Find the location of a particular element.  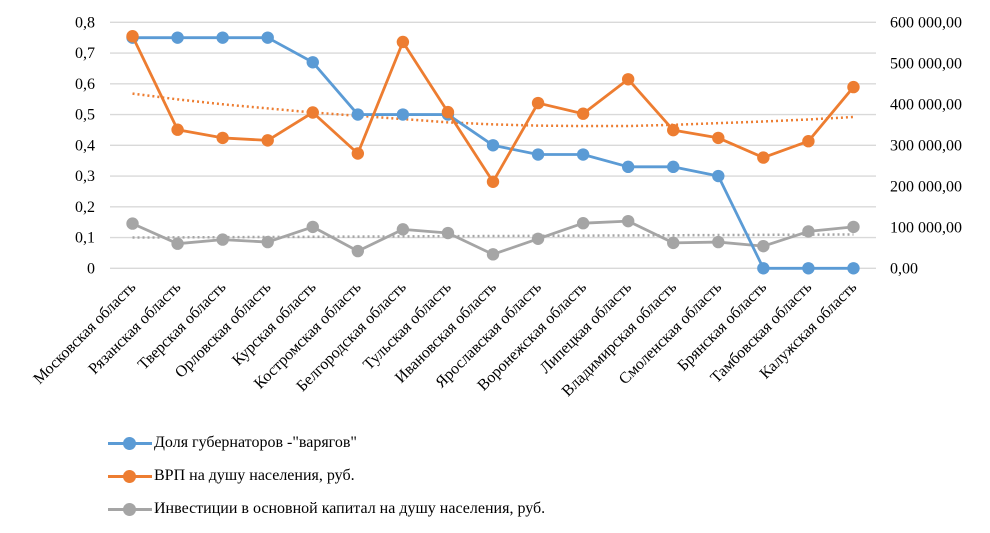

left-tick-label: 0,4 is located at coordinates (85, 145).